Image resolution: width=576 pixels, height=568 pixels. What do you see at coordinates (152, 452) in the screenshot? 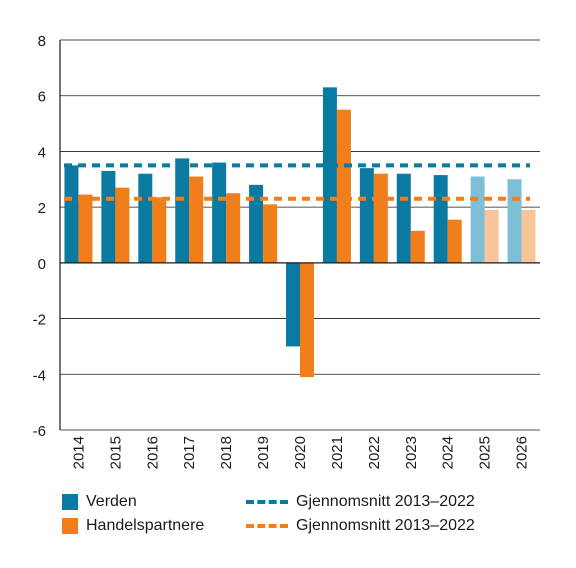
I see `x-tick-label: 2016` at bounding box center [152, 452].